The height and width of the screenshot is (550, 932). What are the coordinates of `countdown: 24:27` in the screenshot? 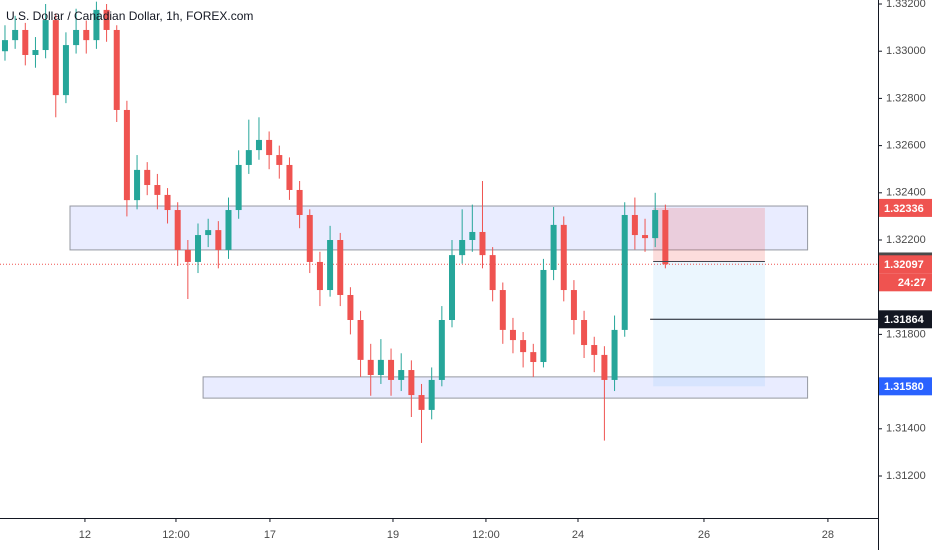 It's located at (912, 283).